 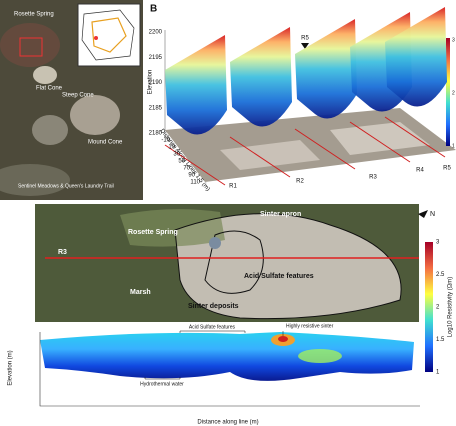 I want to click on annotation: Highly resistive sinter, so click(x=310, y=326).